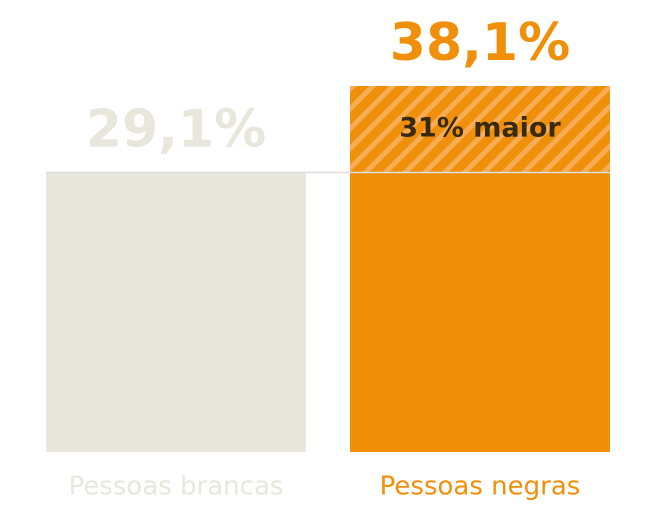  I want to click on value-label: 38,1%, so click(480, 43).